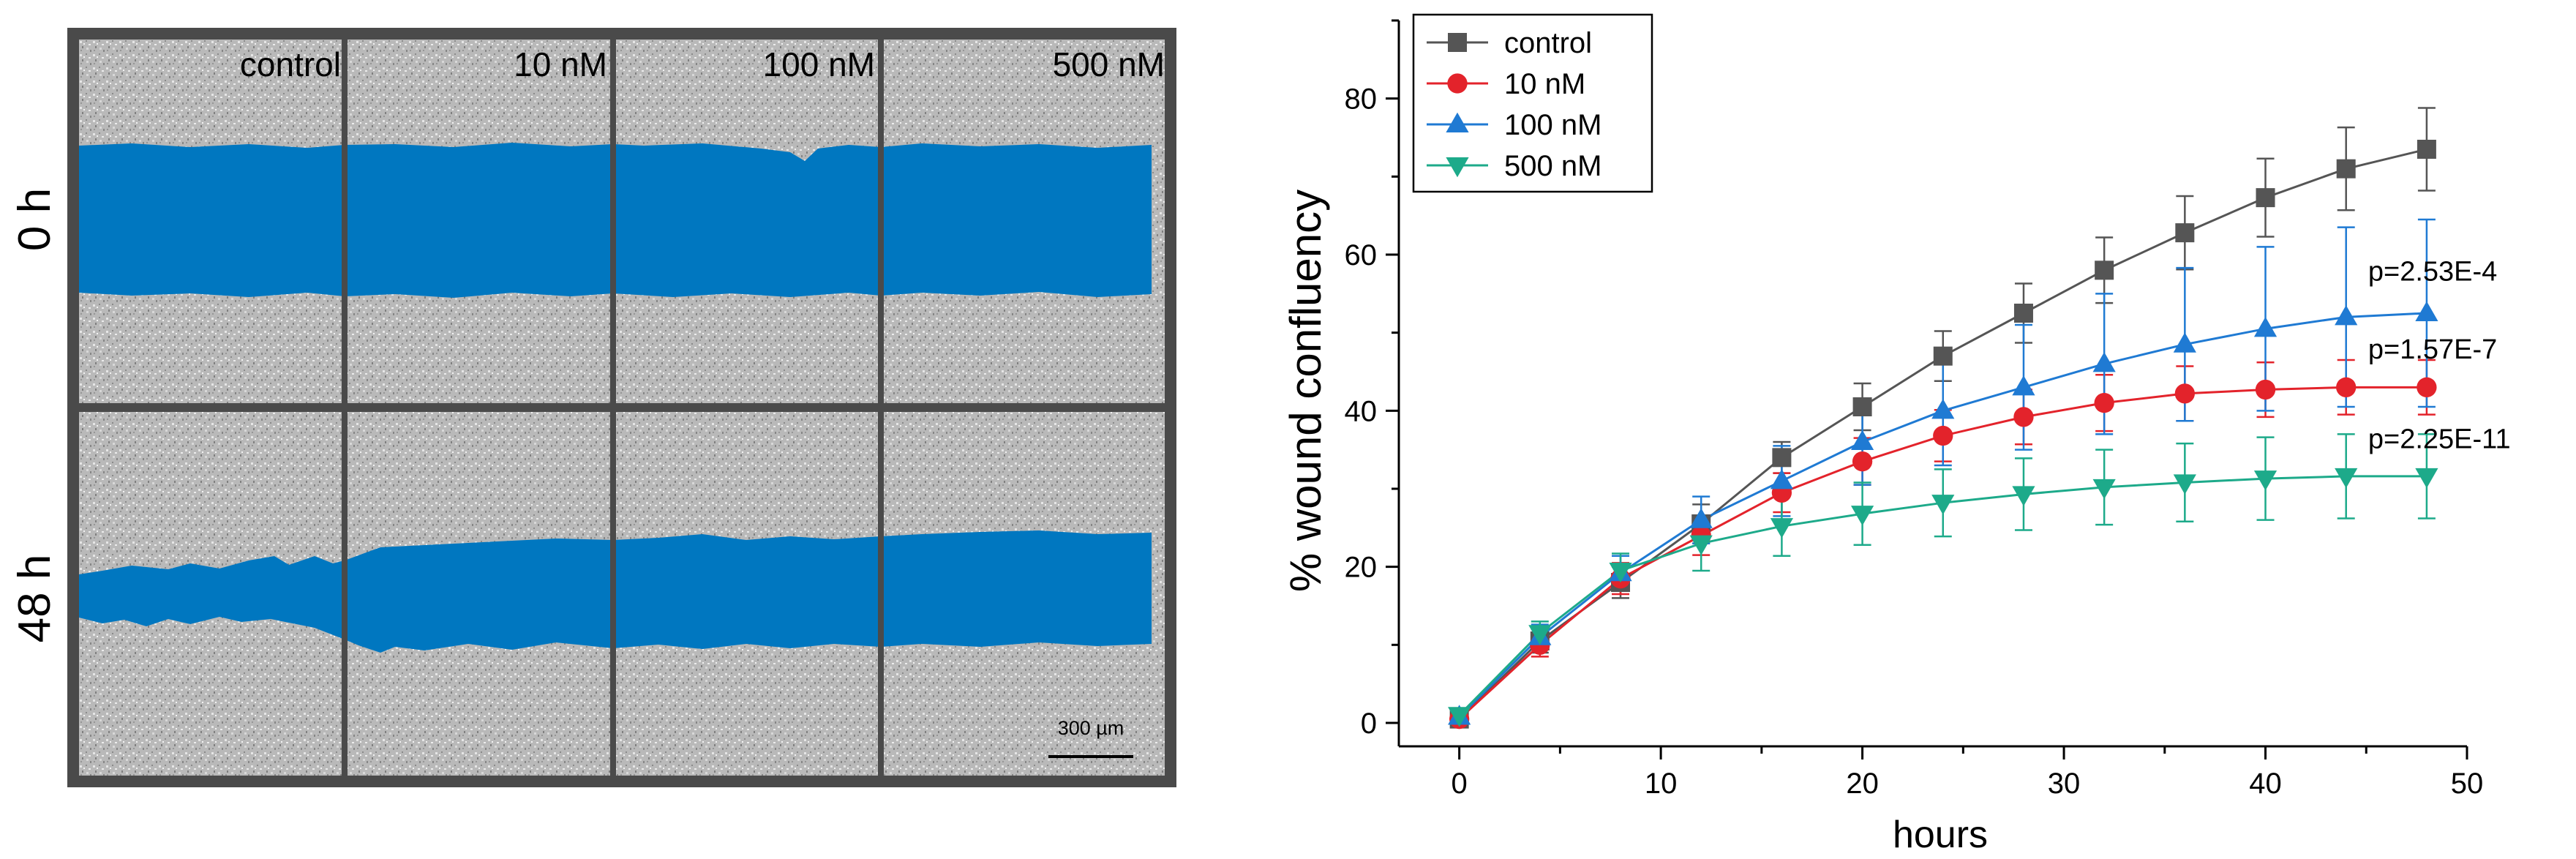 The image size is (2576, 859). Describe the element at coordinates (1940, 835) in the screenshot. I see `x-axis-label: hours` at that location.